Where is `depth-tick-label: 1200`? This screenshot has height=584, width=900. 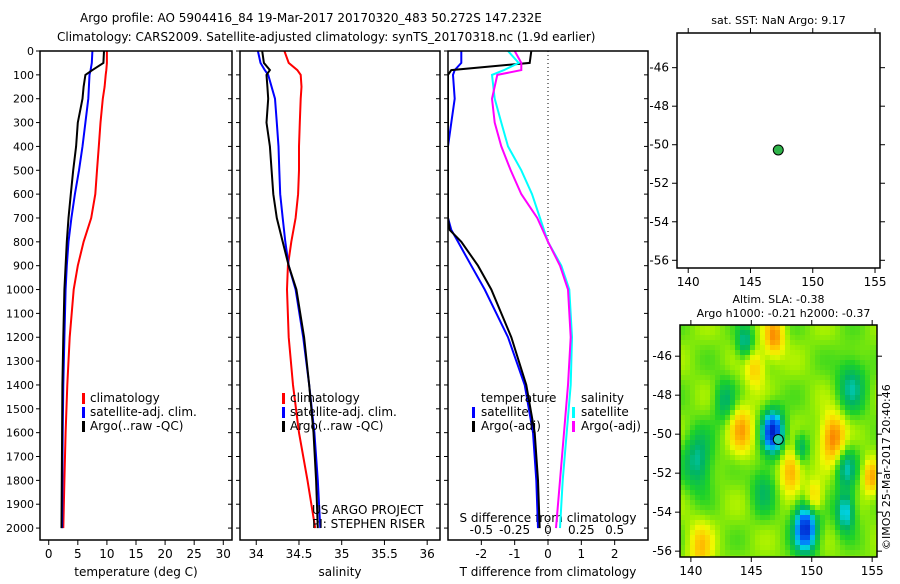
depth-tick-label: 1200 is located at coordinates (20, 337).